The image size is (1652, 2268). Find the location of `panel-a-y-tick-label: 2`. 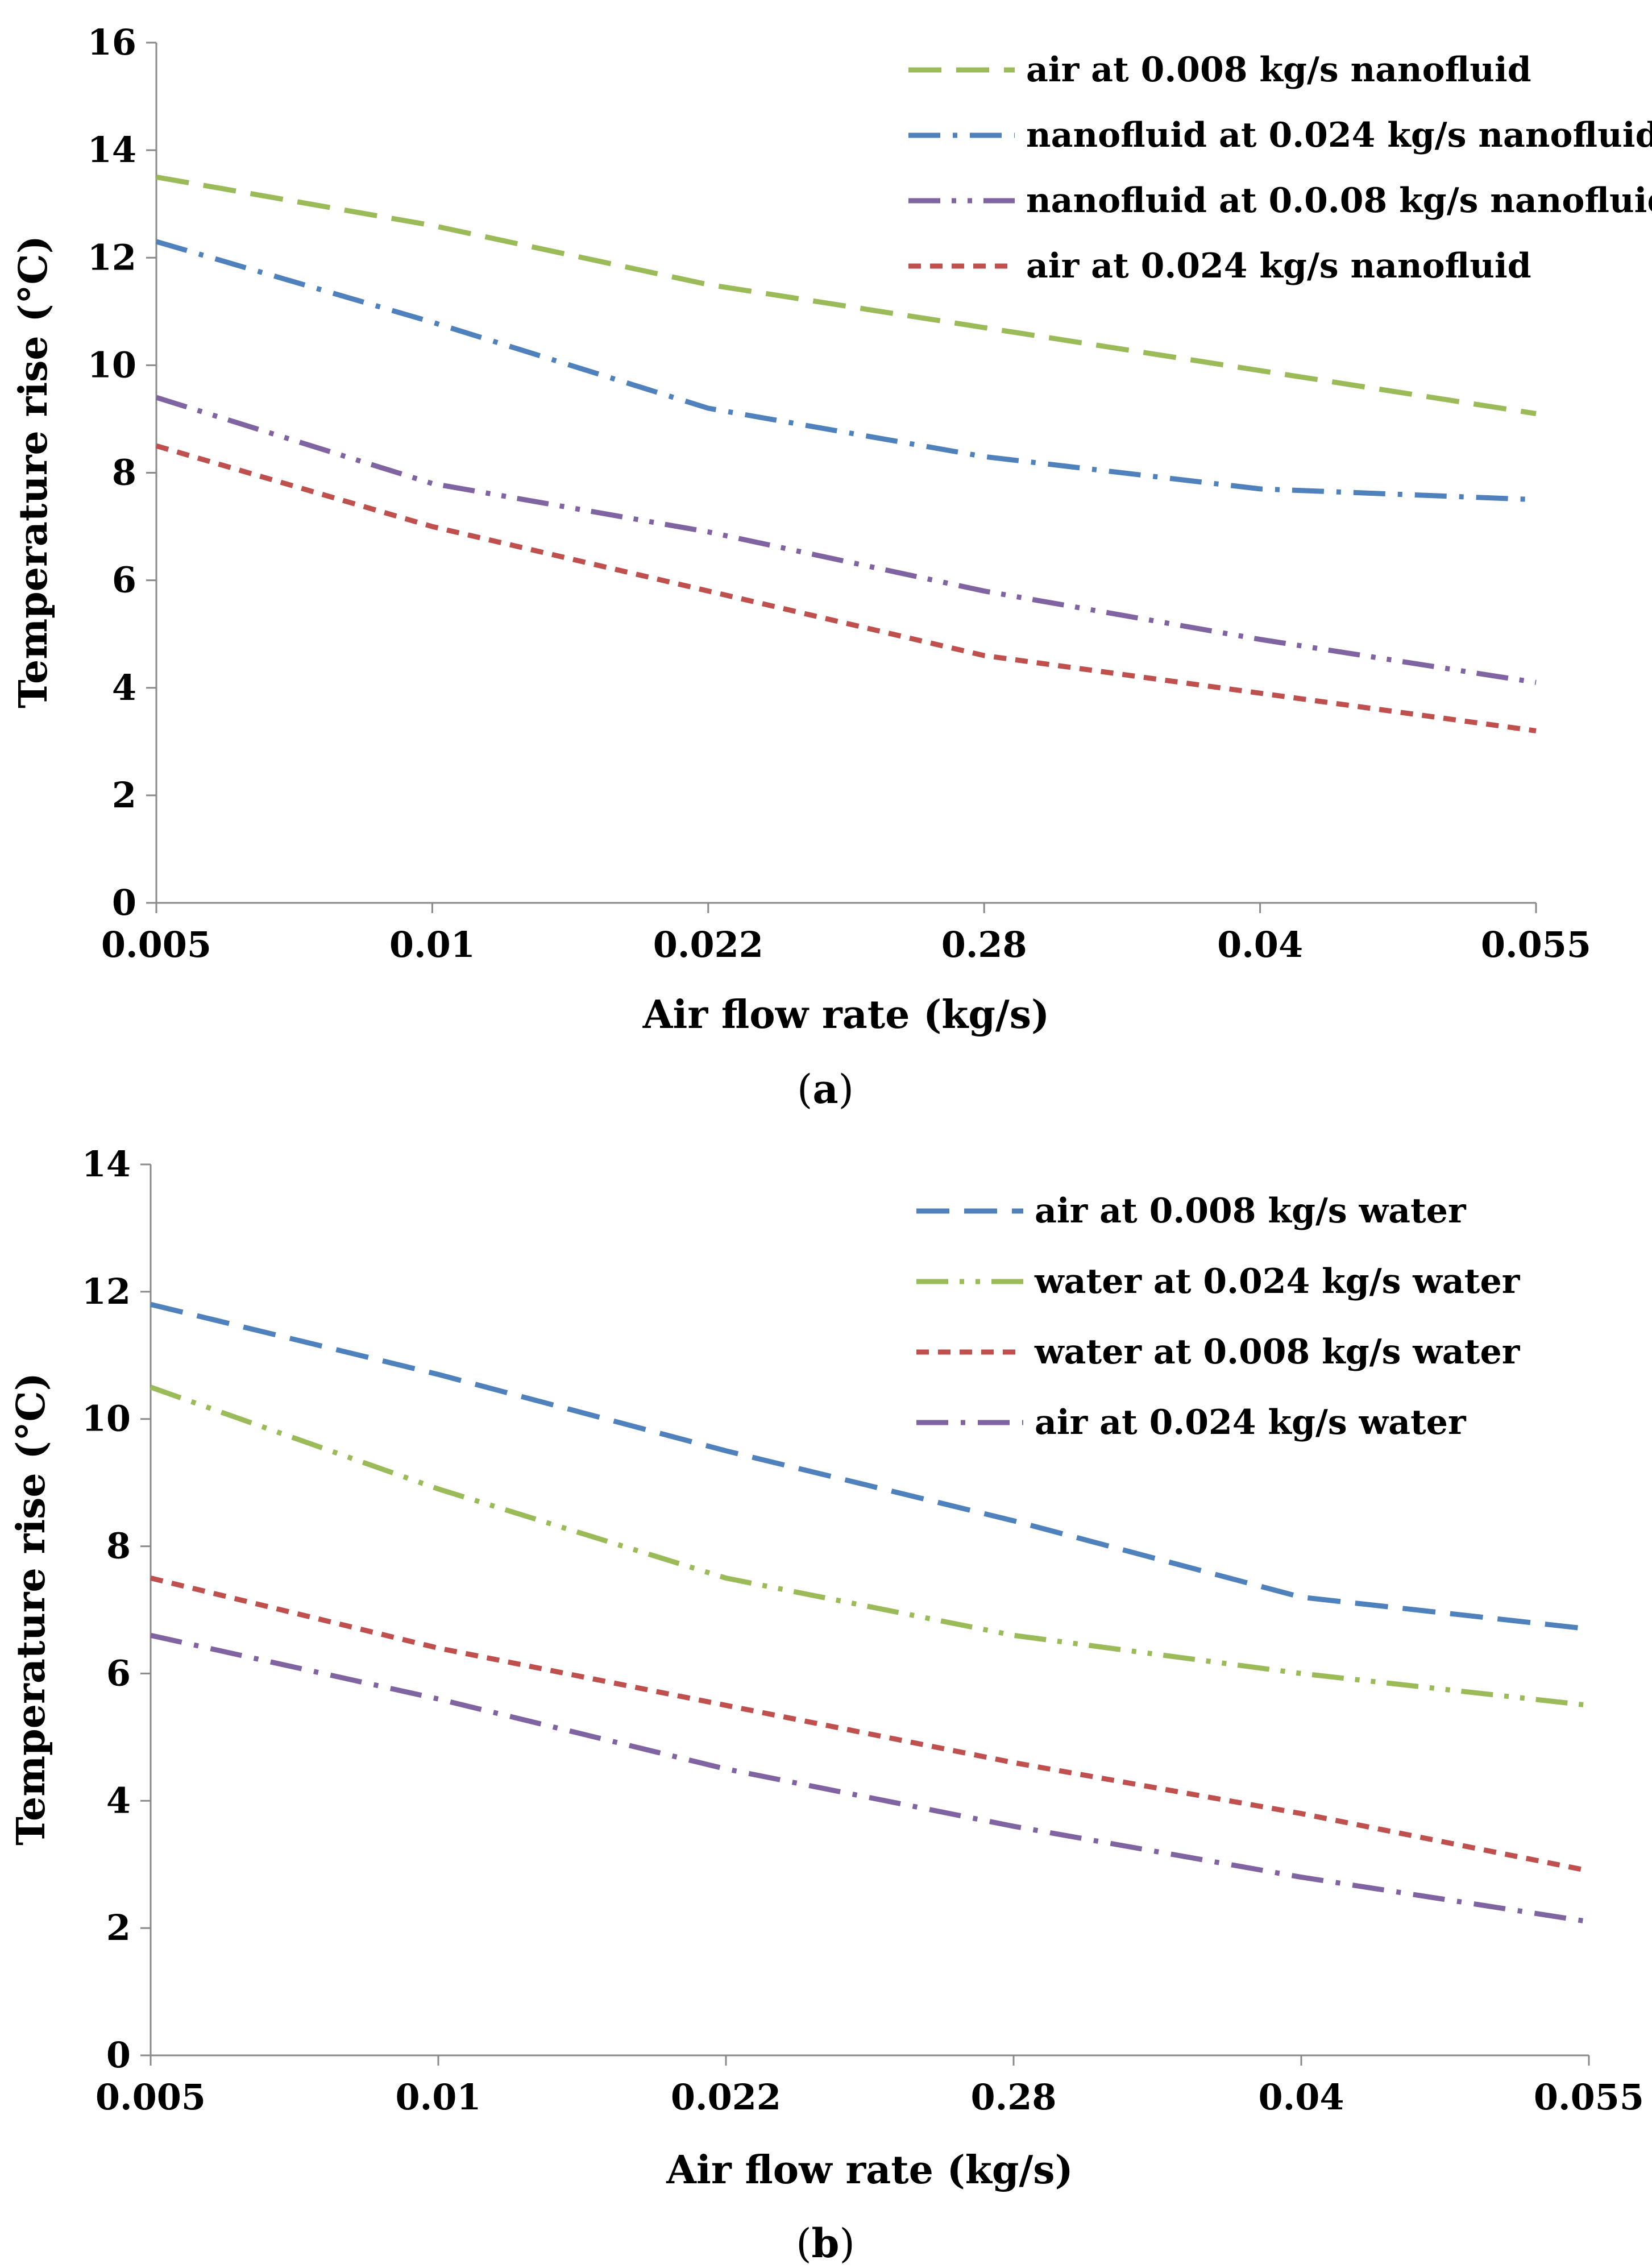

panel-a-y-tick-label: 2 is located at coordinates (124, 795).